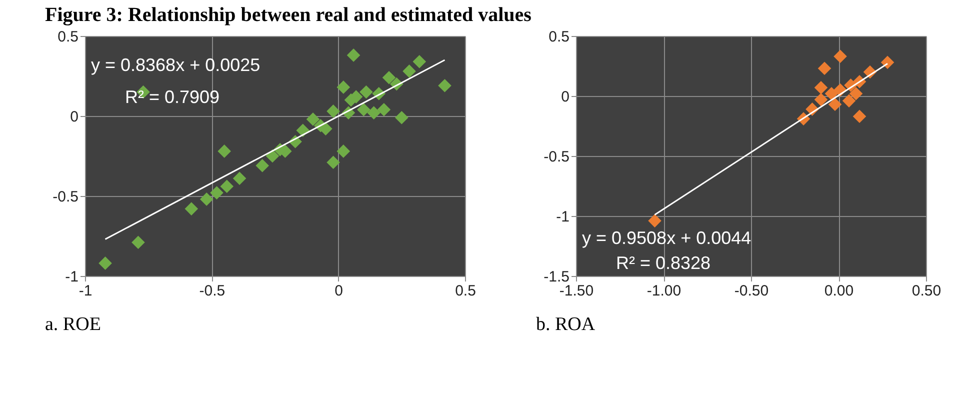 The image size is (977, 403). I want to click on chart-title: Figure 3: Relationship between real and estimated values, so click(288, 15).